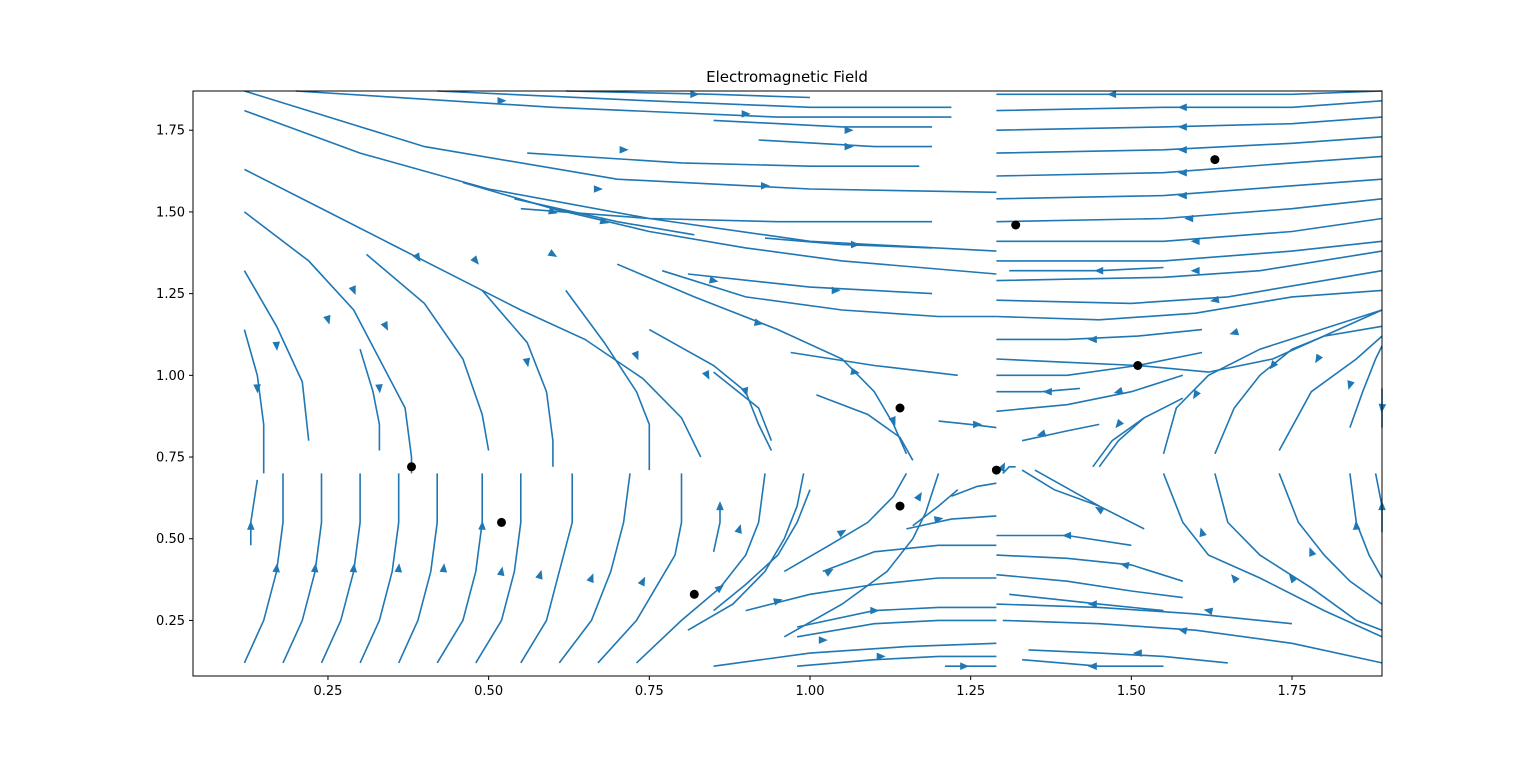  I want to click on y-tick-label: 1.25, so click(170, 294).